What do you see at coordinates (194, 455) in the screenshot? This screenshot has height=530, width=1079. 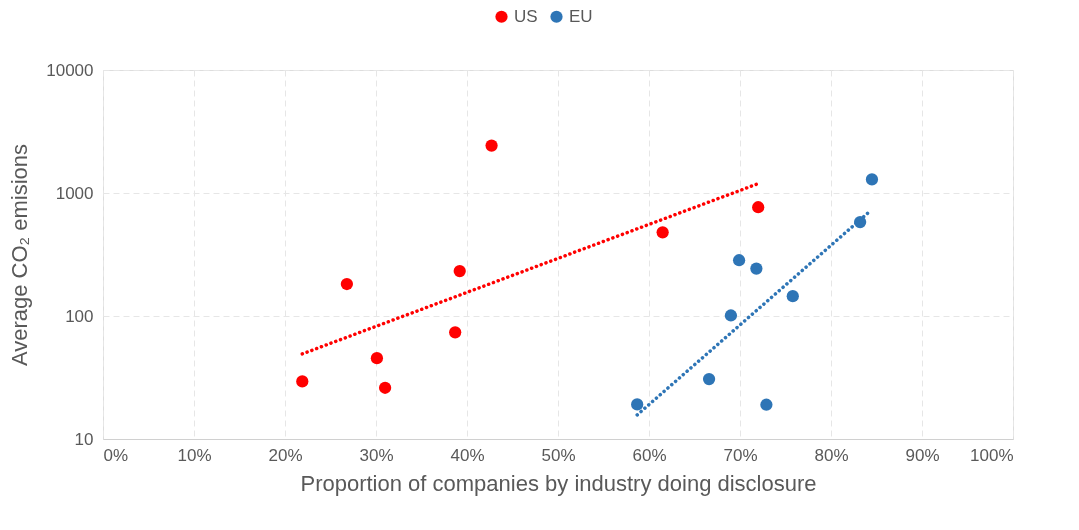 I see `x-tick-label: 10%` at bounding box center [194, 455].